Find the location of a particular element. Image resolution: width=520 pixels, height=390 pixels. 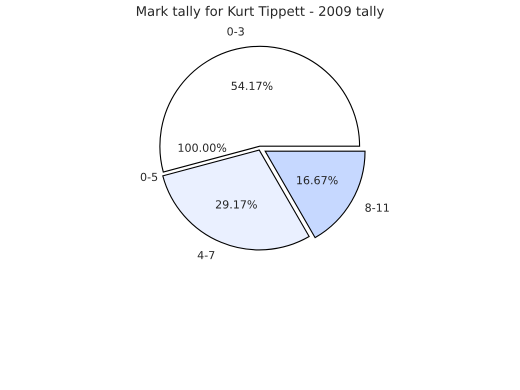

slice-label: 0-3 is located at coordinates (235, 31).